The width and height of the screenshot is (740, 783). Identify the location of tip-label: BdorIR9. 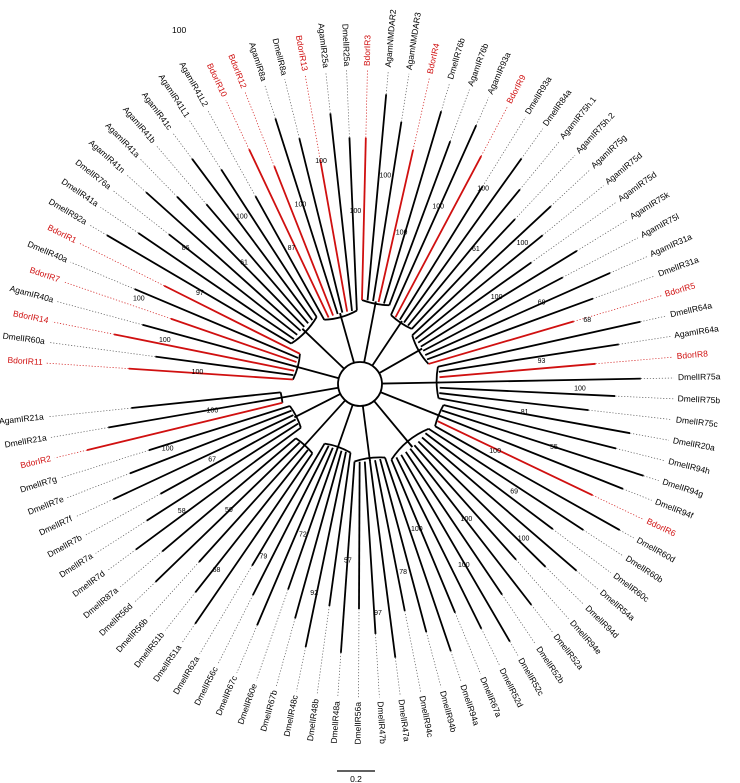
(516, 89).